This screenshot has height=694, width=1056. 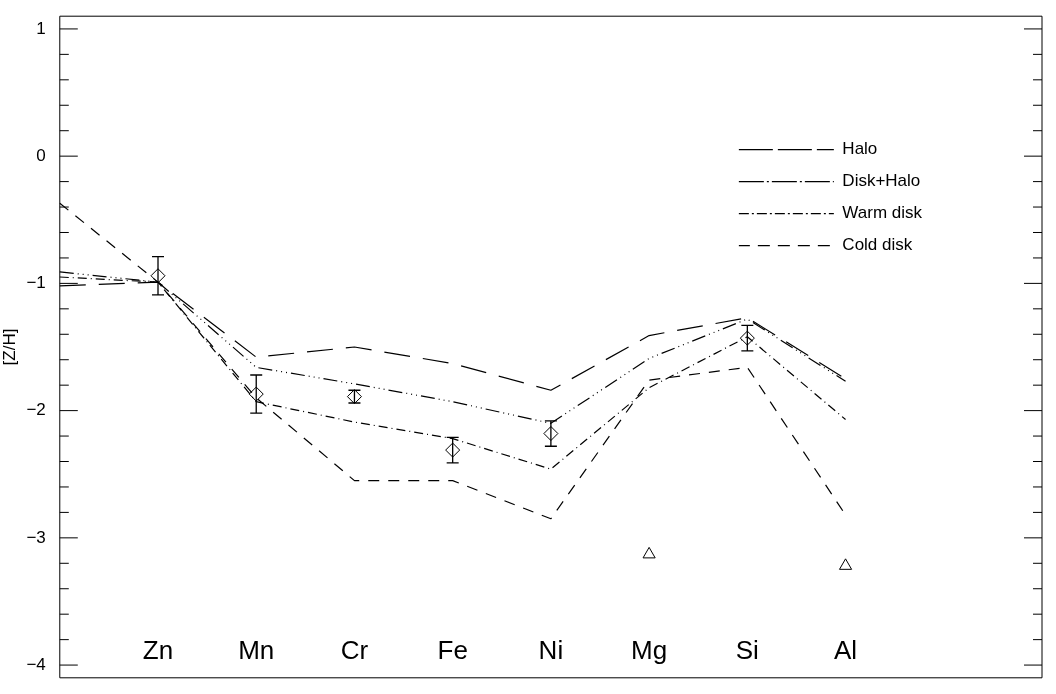 I want to click on x-tick-label: Cr, so click(x=354, y=649).